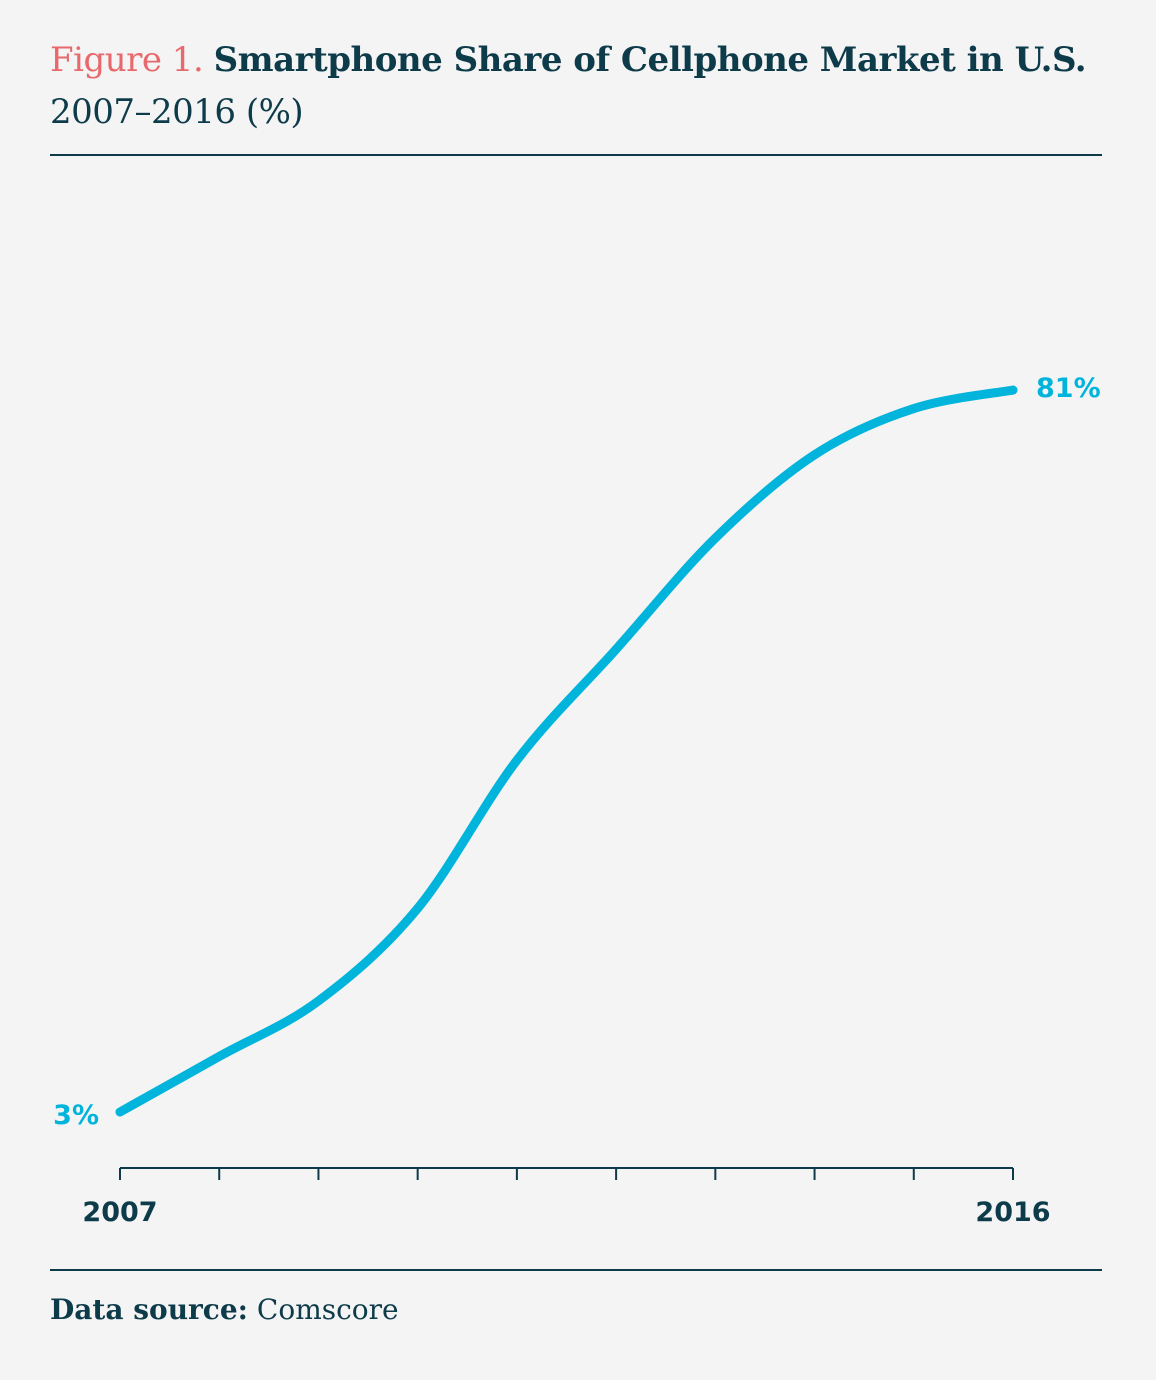 This screenshot has height=1380, width=1156. I want to click on data-source: Data source: Comscore, so click(224, 1309).